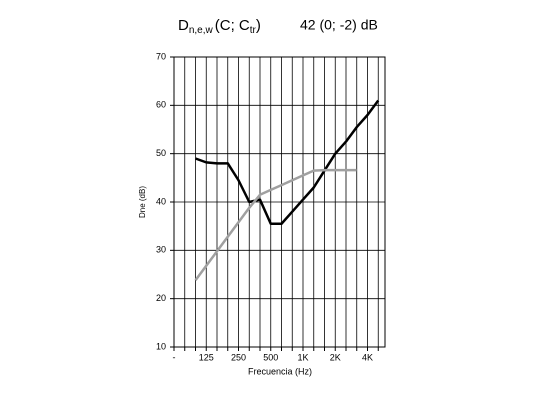  I want to click on y-tick-label: 50, so click(161, 153).